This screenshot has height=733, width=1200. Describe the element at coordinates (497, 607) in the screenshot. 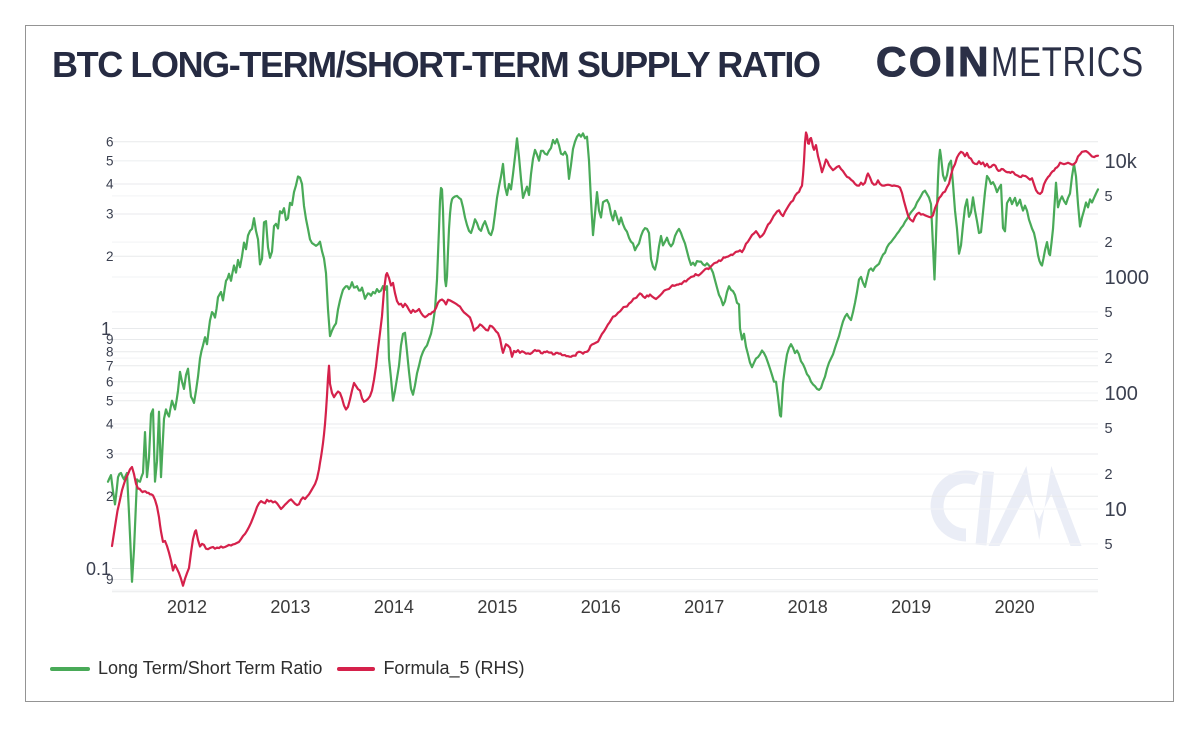

I see `svg-text: 2015` at that location.